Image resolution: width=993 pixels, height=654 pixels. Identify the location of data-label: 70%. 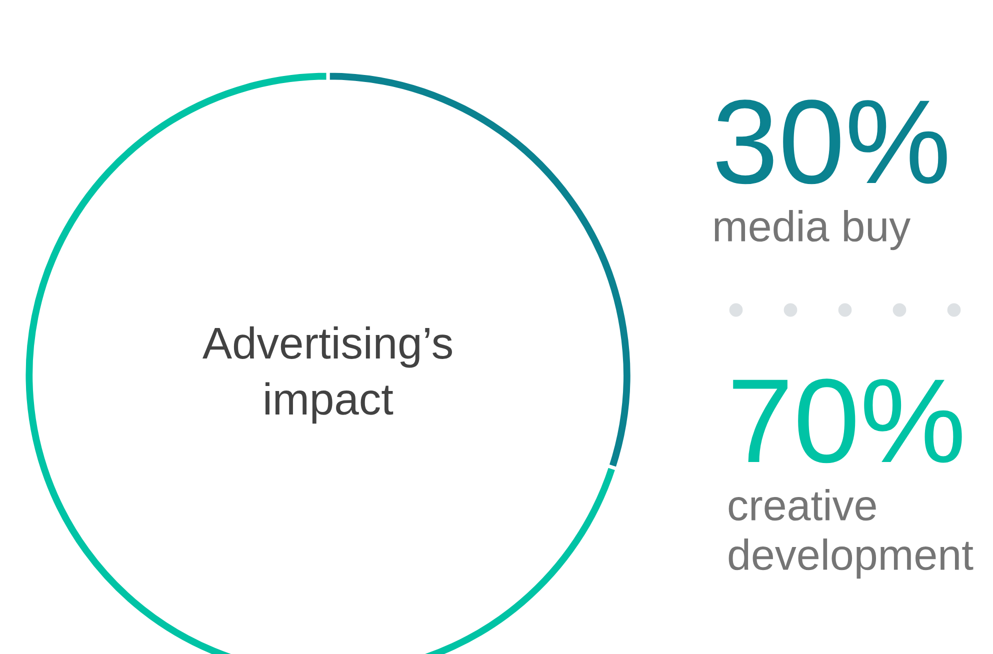
(847, 421).